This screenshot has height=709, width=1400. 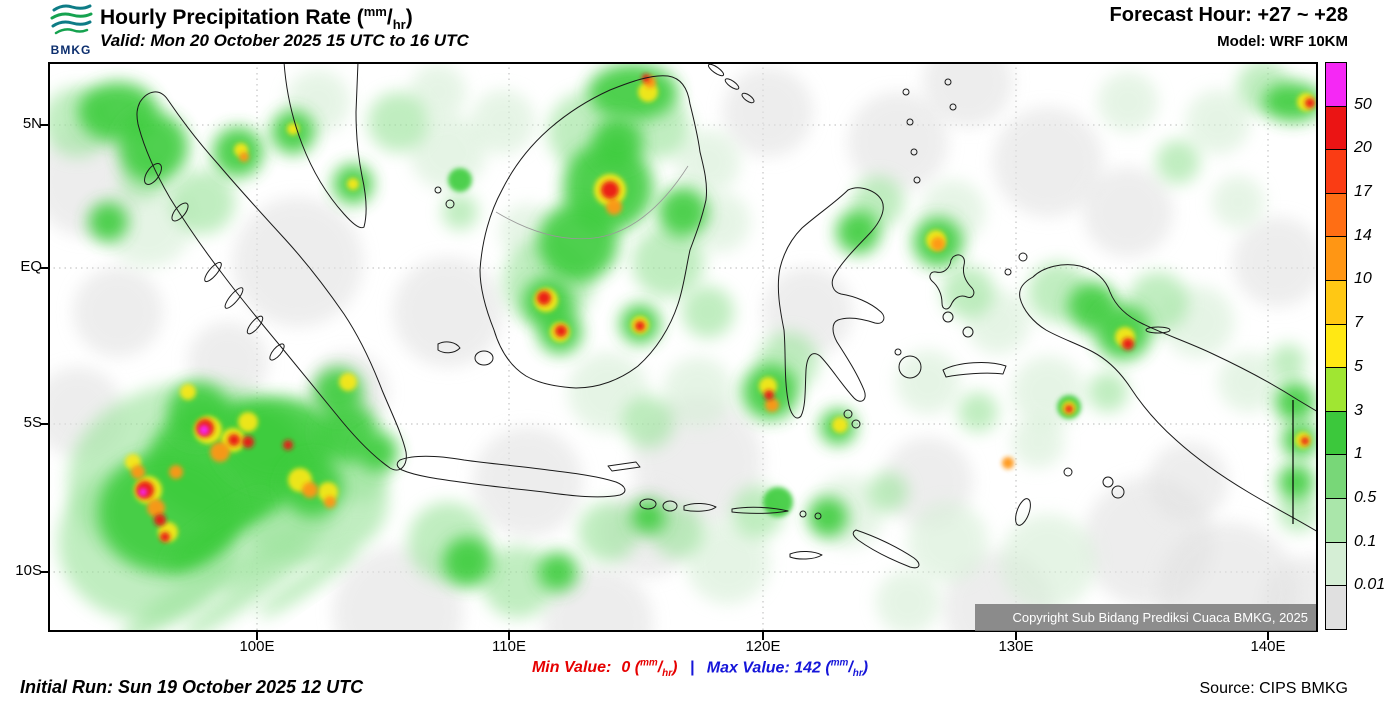 I want to click on lon-tick-label: 100E, so click(x=257, y=646).